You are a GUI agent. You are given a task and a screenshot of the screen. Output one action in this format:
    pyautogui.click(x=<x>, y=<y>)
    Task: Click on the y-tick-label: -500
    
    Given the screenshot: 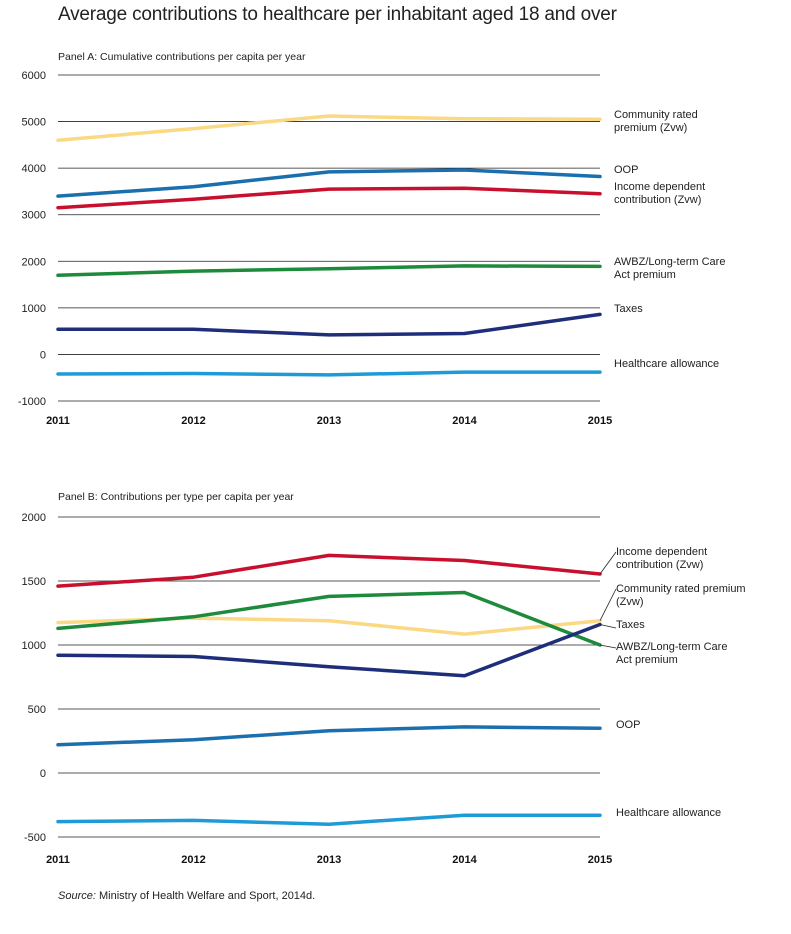 What is the action you would take?
    pyautogui.click(x=35, y=838)
    